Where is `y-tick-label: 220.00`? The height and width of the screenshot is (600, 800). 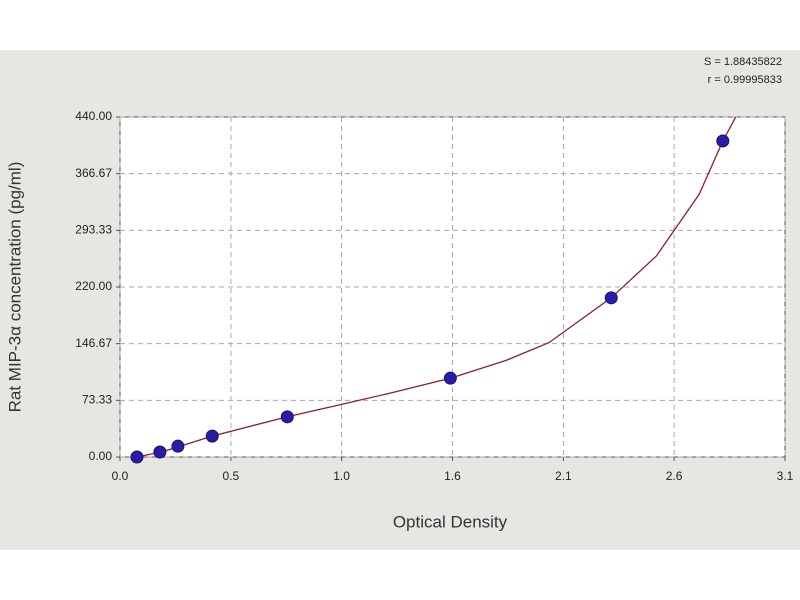
y-tick-label: 220.00 is located at coordinates (93, 286).